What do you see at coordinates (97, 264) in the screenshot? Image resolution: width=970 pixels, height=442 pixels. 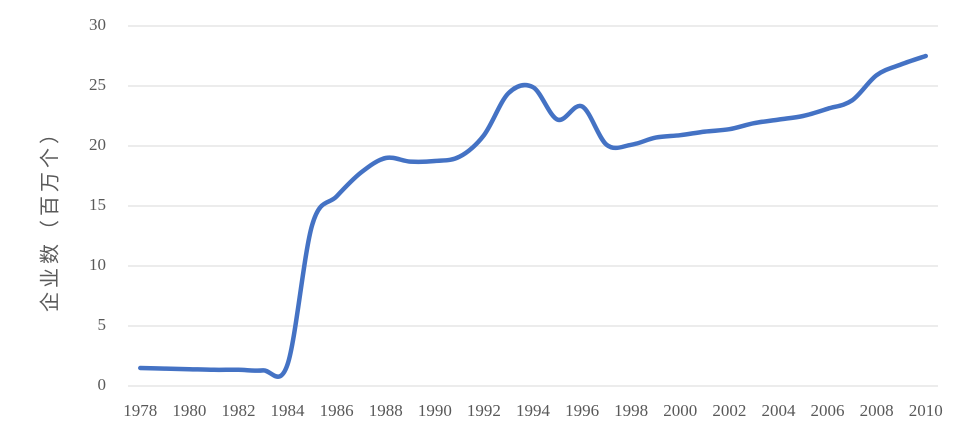 I see `y-tick-label: 10` at bounding box center [97, 264].